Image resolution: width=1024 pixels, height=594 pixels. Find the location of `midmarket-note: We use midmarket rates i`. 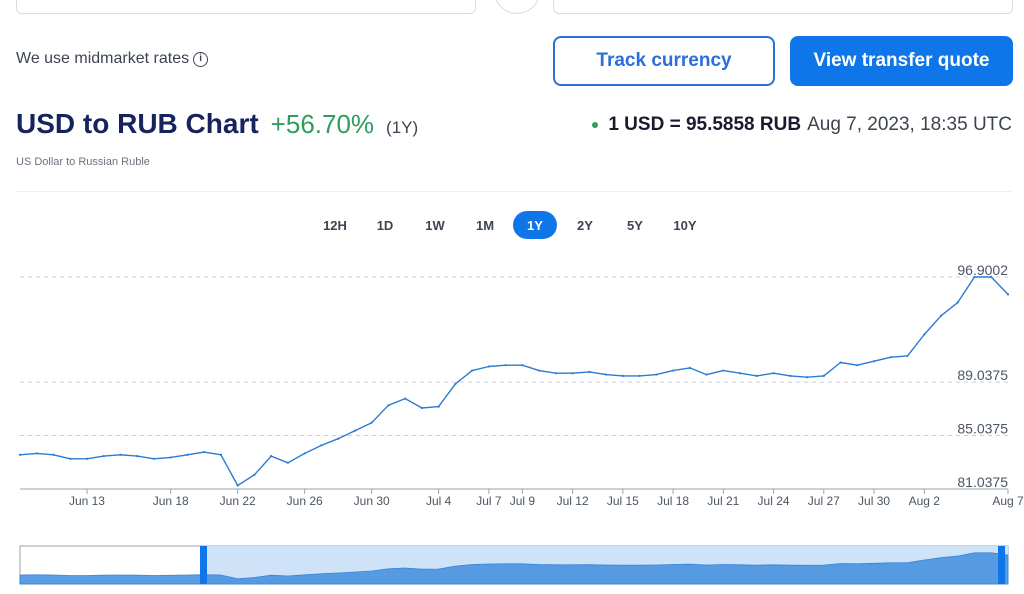

midmarket-note: We use midmarket rates i is located at coordinates (112, 59).